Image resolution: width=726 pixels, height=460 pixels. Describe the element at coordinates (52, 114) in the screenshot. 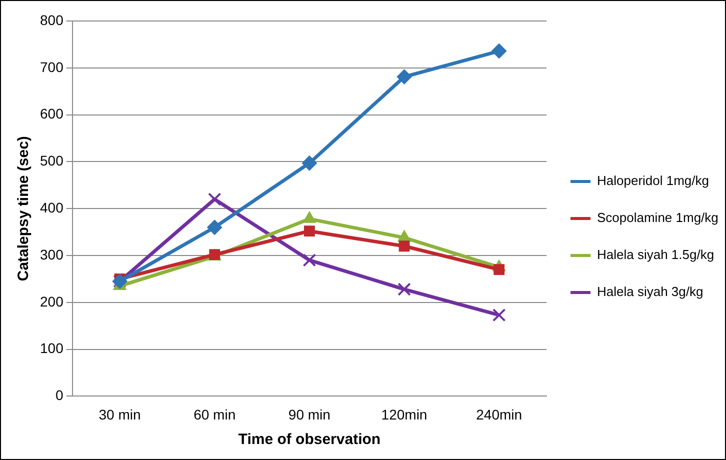

I see `y-tick-label: 600` at that location.